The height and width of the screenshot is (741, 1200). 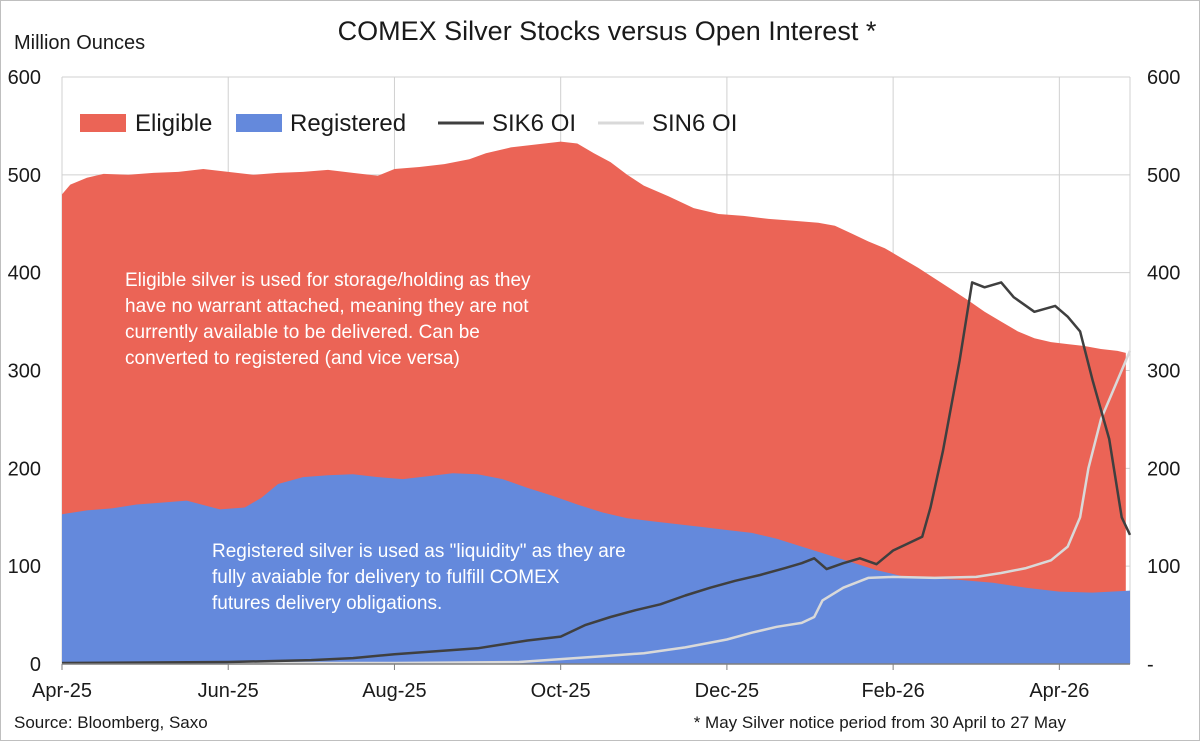 I want to click on x-tick-label: Apr-26, so click(x=1059, y=691).